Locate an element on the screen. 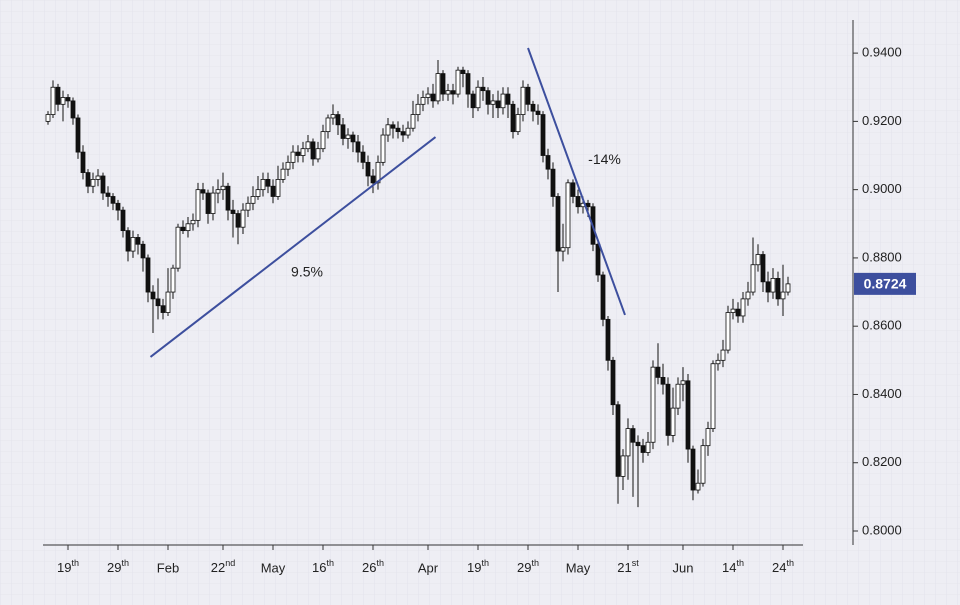 Image resolution: width=960 pixels, height=605 pixels. x-tick-label: 21st is located at coordinates (628, 566).